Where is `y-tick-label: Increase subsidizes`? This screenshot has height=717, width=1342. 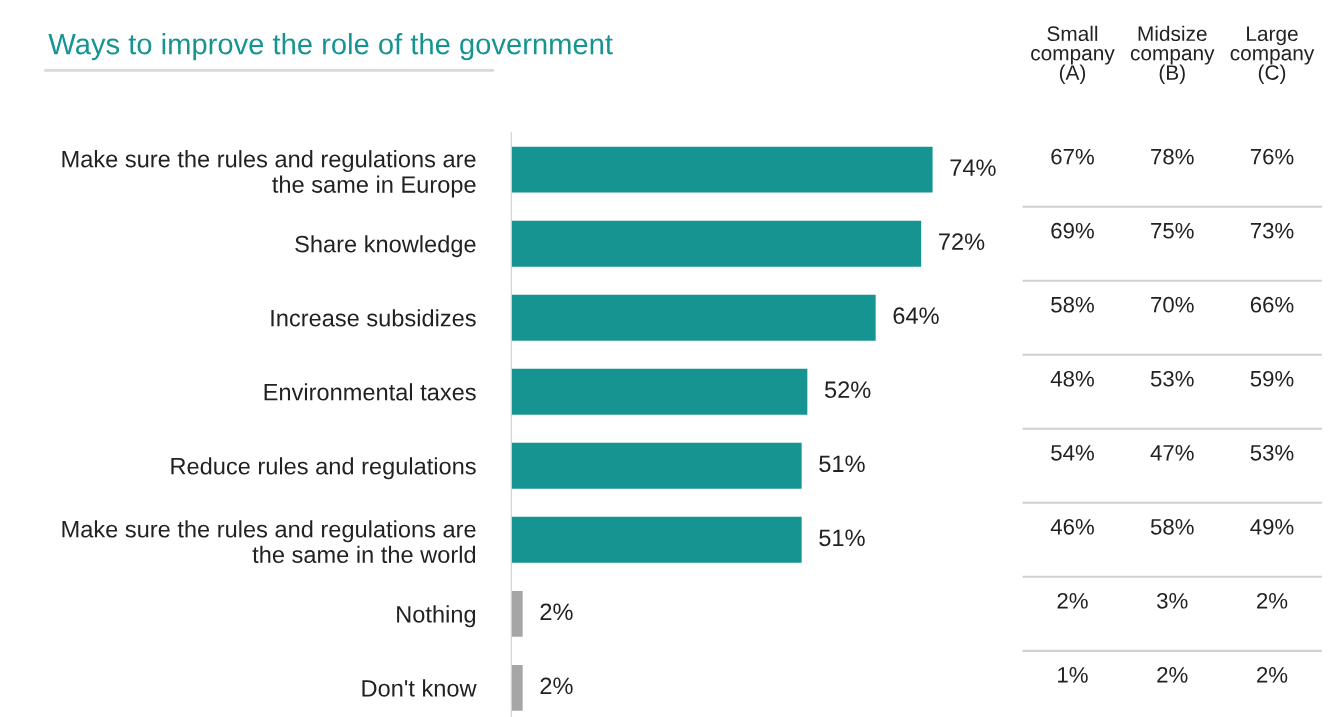 y-tick-label: Increase subsidizes is located at coordinates (373, 318).